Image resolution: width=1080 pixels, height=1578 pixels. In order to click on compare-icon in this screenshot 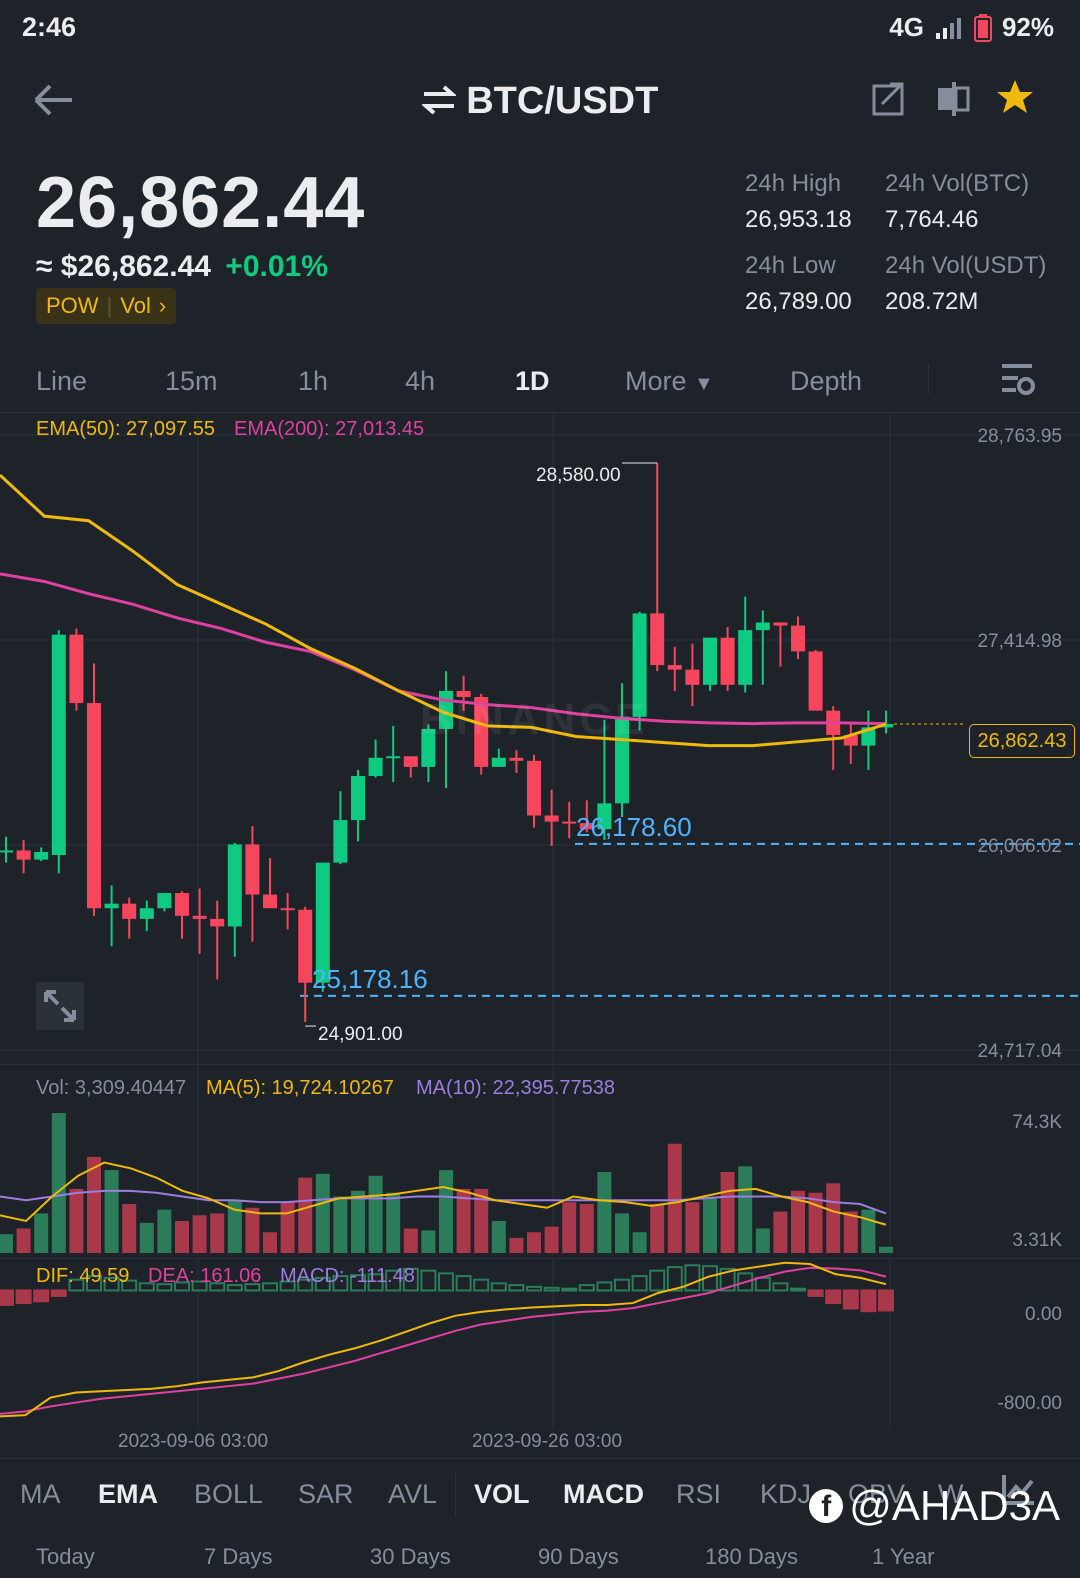, I will do `click(953, 98)`.